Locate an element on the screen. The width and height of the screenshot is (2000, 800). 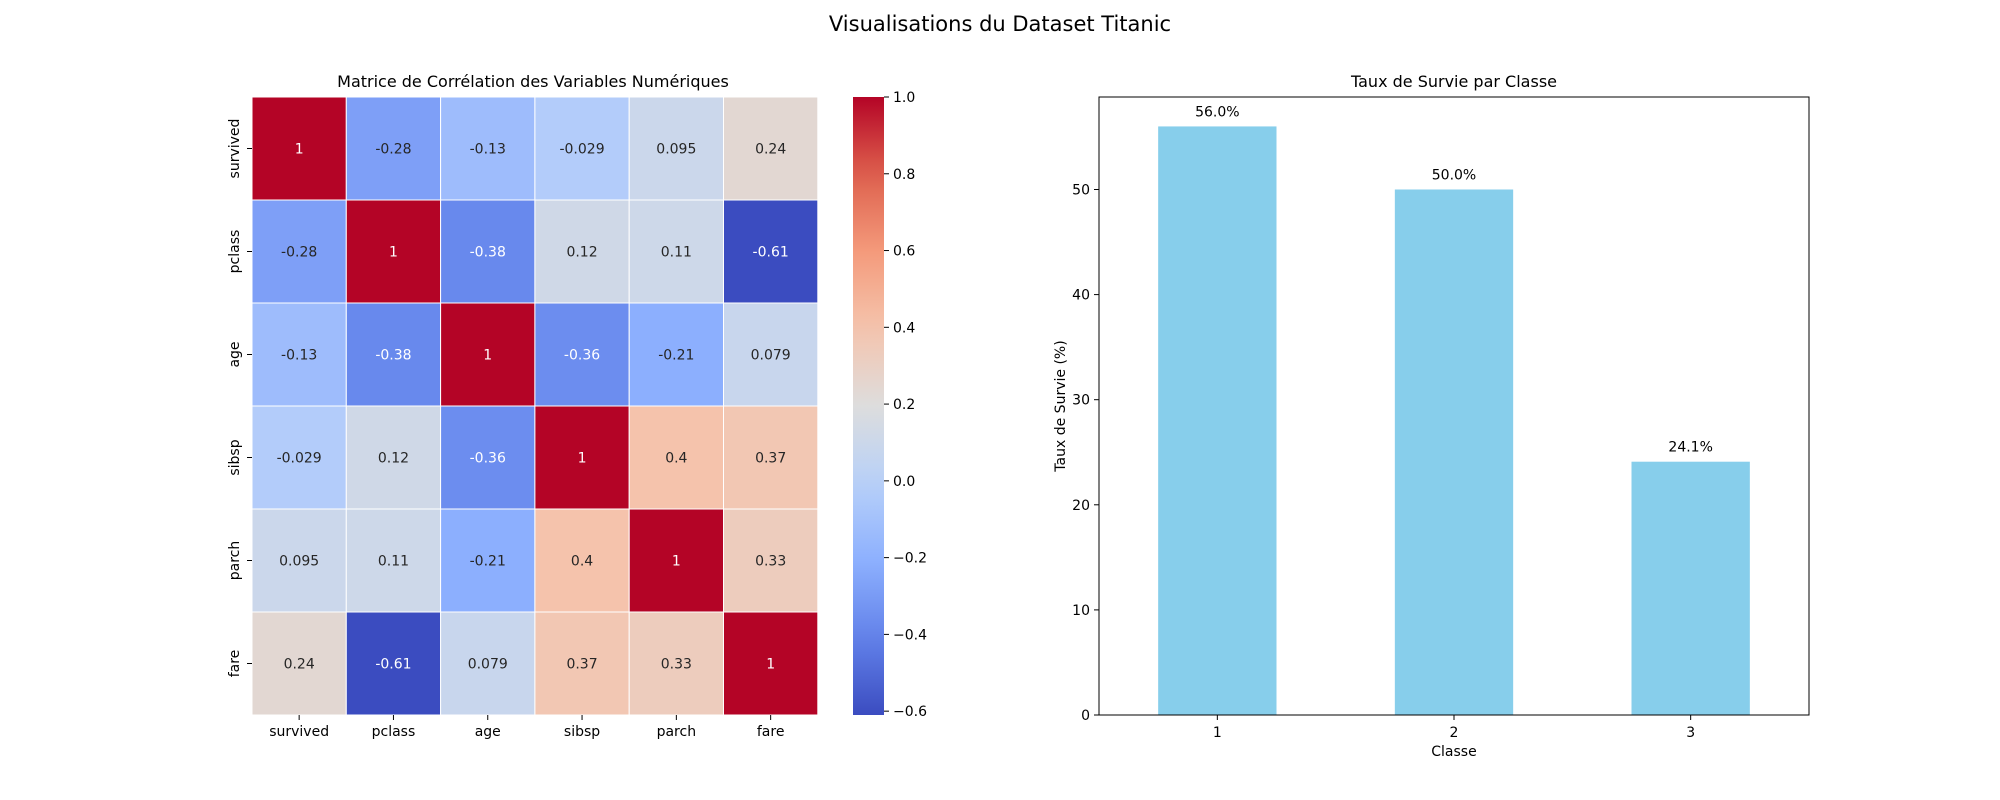
heatmap-x-tick-label: pclass is located at coordinates (394, 732).